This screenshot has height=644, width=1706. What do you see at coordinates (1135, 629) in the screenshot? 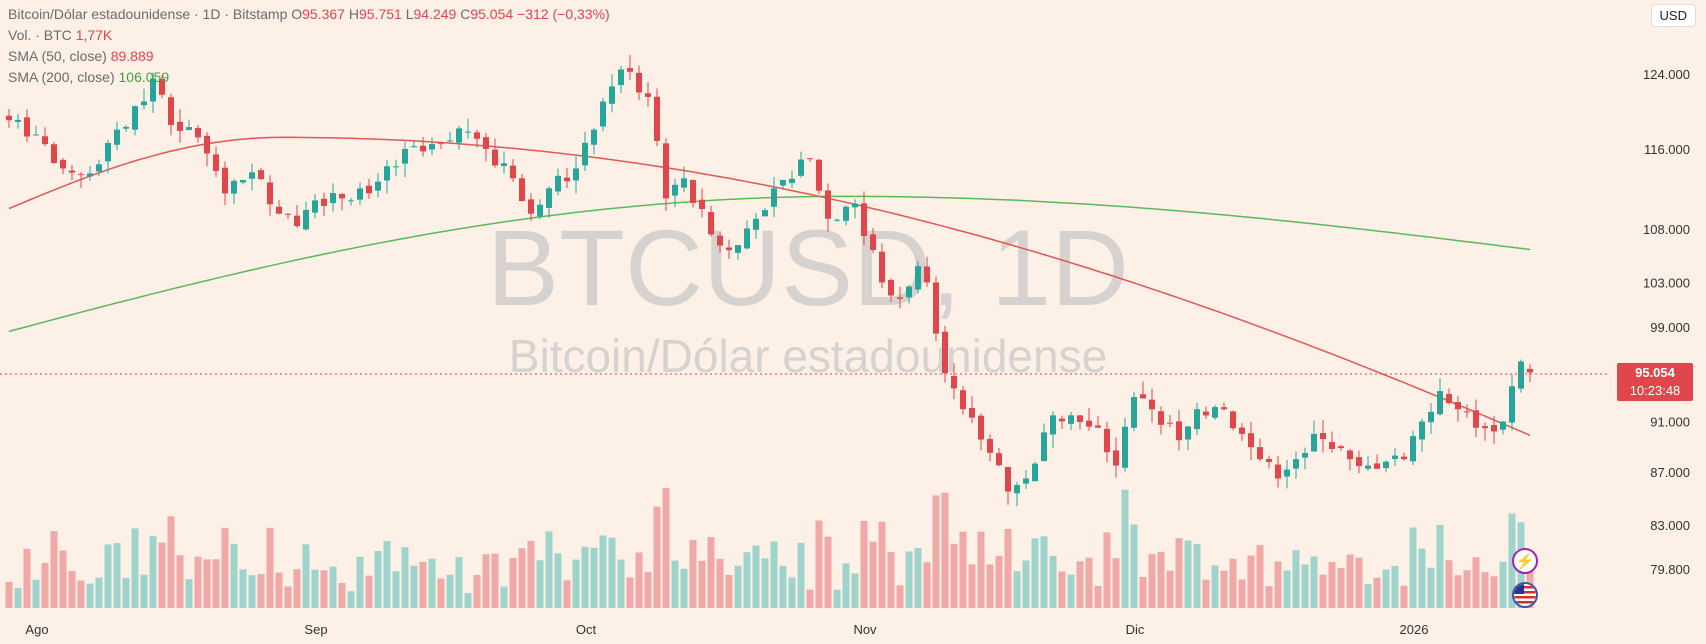
I see `time-tick-label: Dic` at bounding box center [1135, 629].